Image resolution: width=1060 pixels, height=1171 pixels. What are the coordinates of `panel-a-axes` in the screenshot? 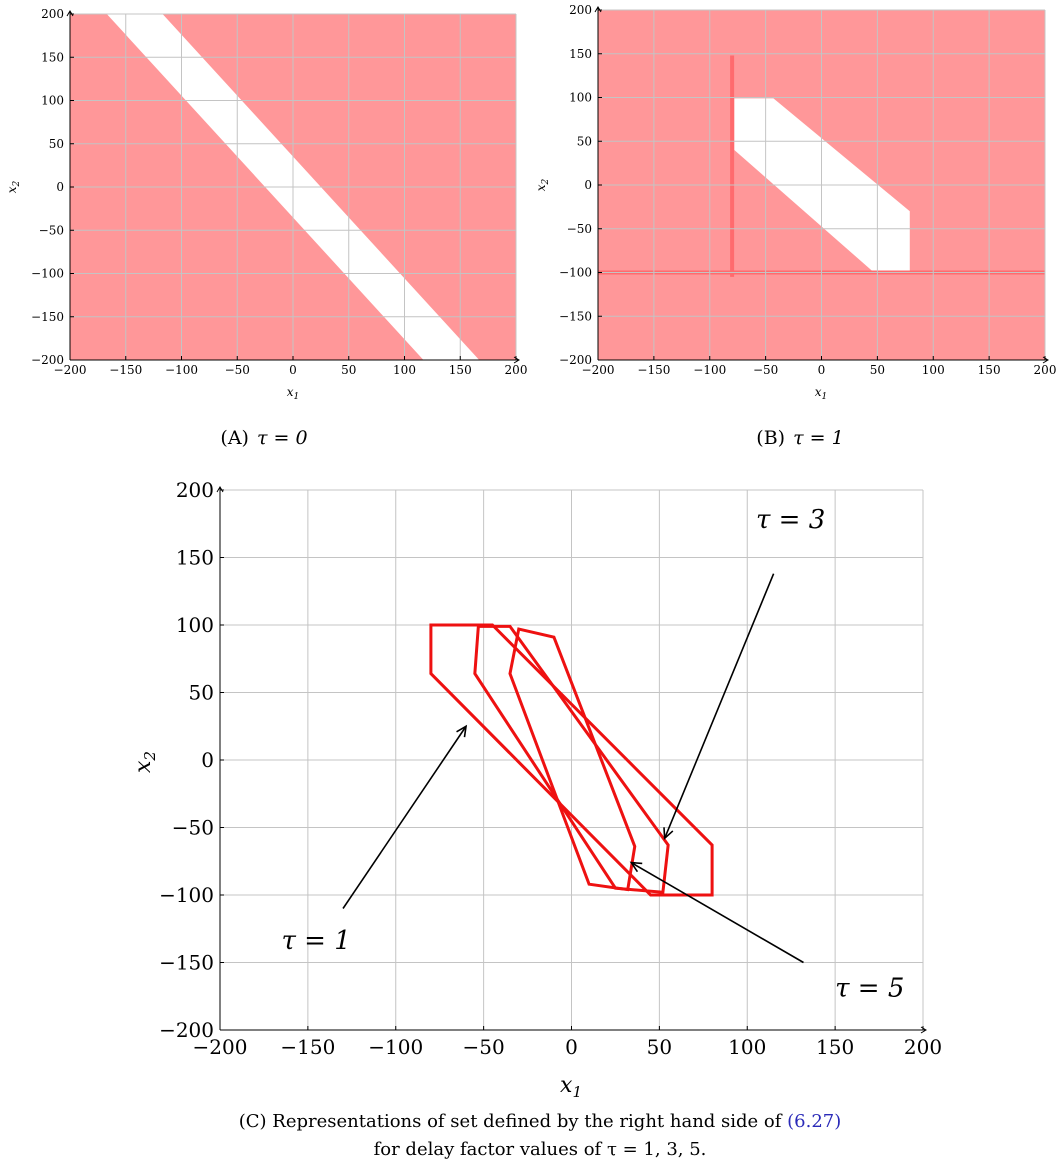 It's located at (293, 187).